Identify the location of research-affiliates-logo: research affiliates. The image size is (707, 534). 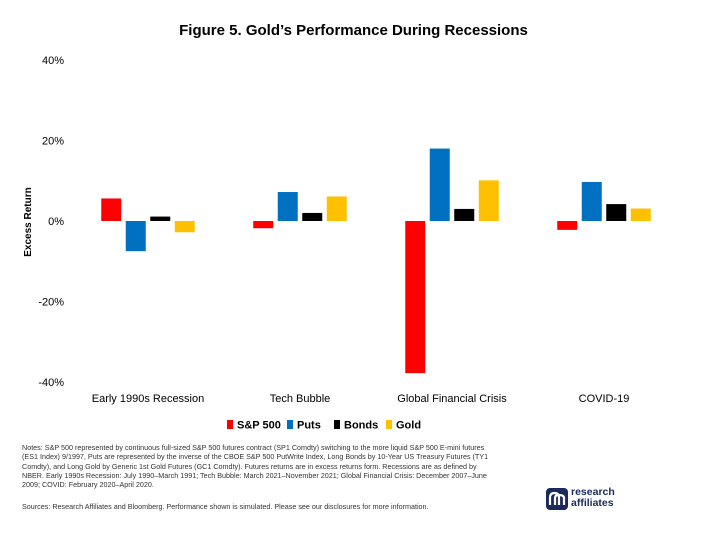
(601, 499).